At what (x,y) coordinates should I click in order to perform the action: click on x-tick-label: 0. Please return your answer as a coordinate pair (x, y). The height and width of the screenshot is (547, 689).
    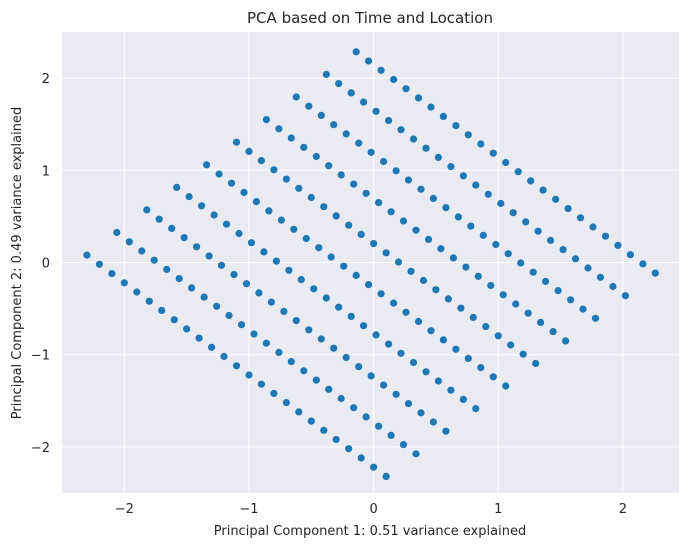
    Looking at the image, I should click on (373, 509).